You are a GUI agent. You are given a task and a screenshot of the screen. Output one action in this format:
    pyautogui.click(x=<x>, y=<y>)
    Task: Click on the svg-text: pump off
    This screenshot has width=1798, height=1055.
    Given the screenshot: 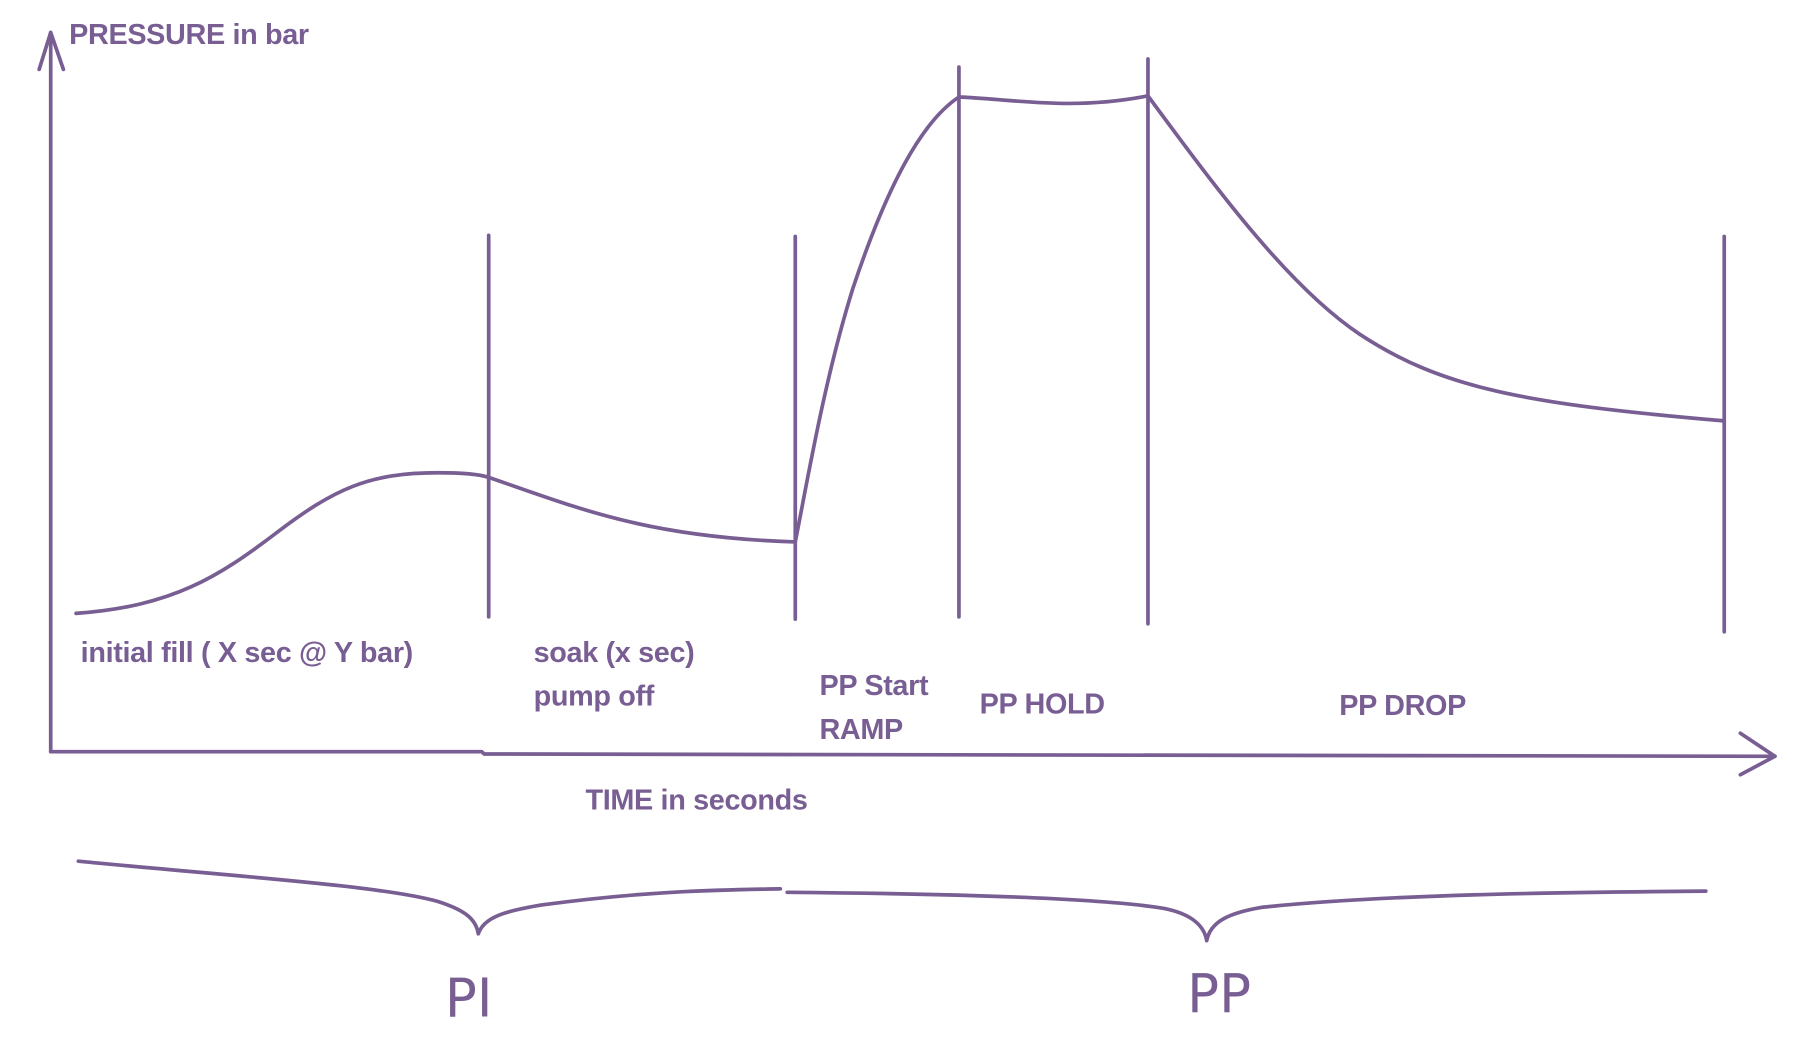 What is the action you would take?
    pyautogui.click(x=594, y=697)
    